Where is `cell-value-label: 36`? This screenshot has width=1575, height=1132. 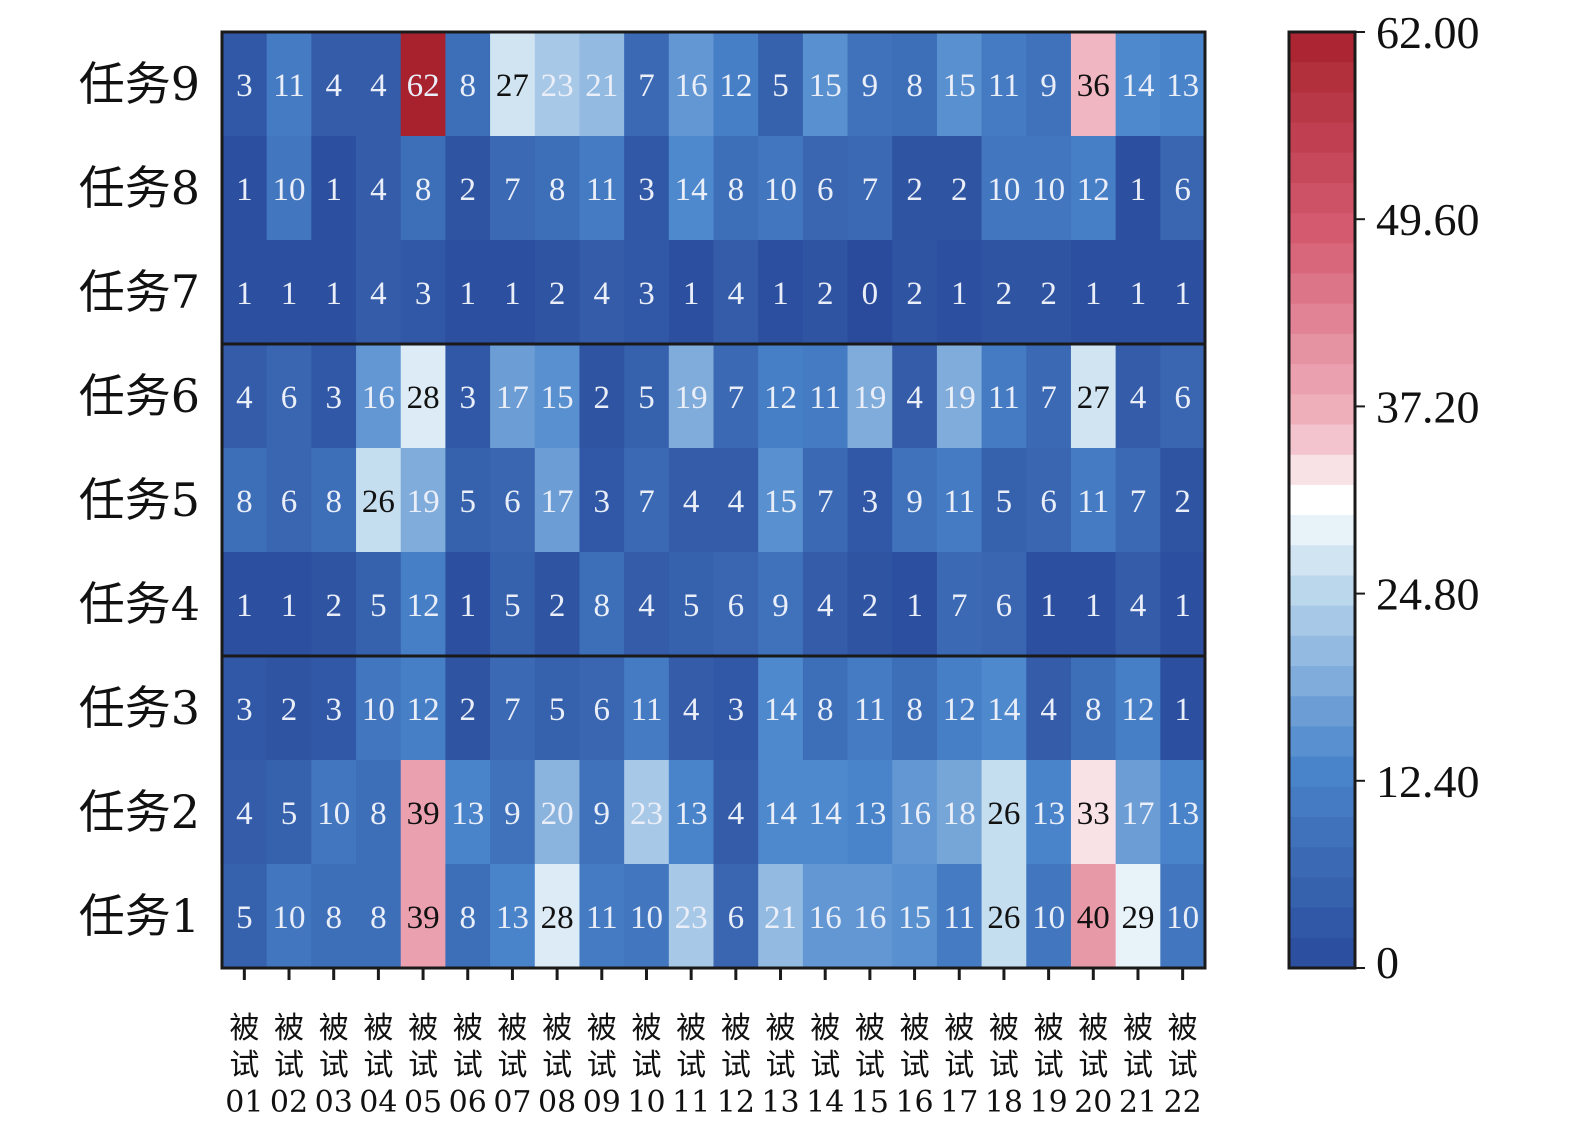 cell-value-label: 36 is located at coordinates (1093, 86).